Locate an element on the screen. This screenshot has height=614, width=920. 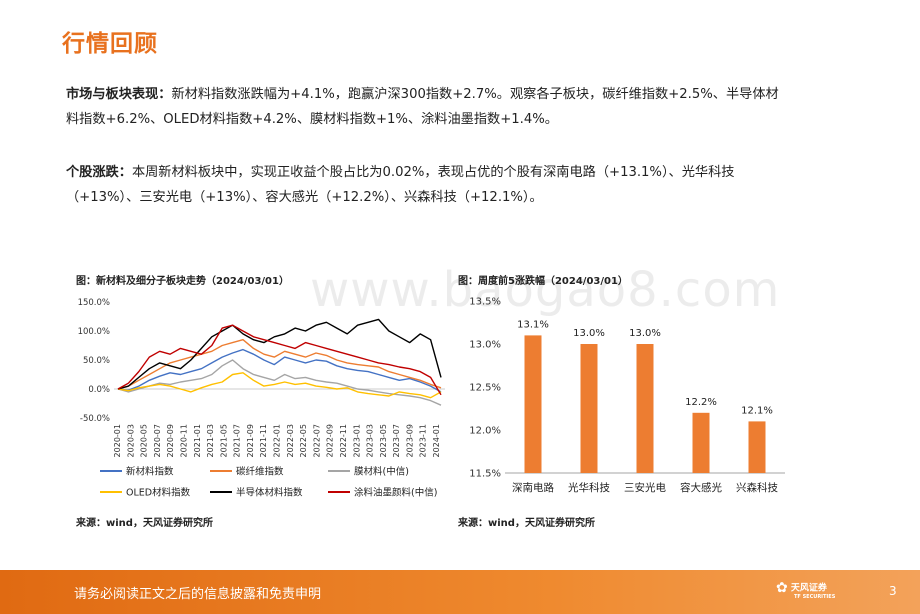
x-tick-label: 2022-03 is located at coordinates (290, 440).